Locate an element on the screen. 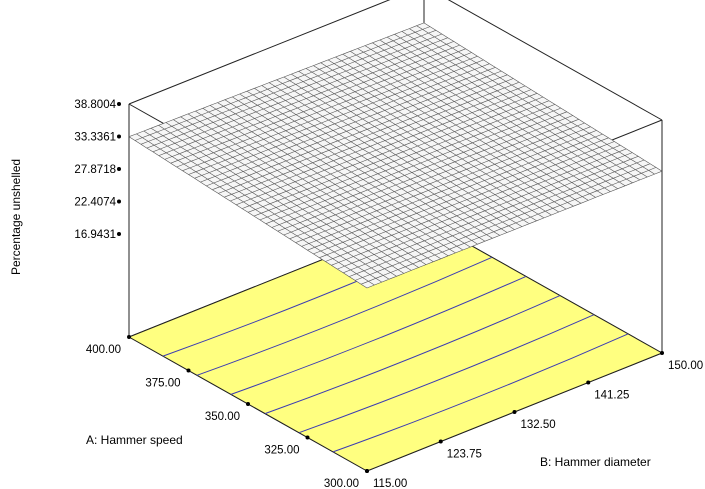 The height and width of the screenshot is (489, 705). z-tick-label: 33.3361 is located at coordinates (95, 137).